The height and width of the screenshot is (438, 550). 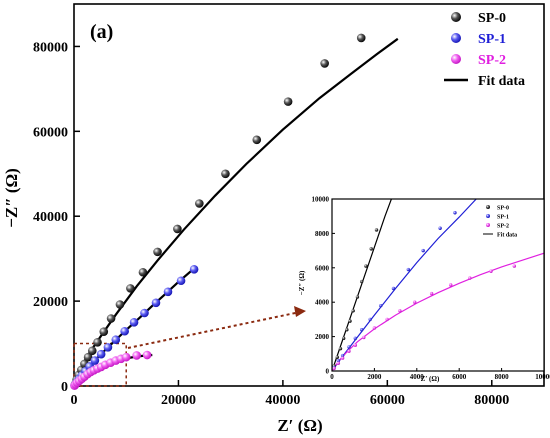 What do you see at coordinates (322, 268) in the screenshot?
I see `inset-y-tick-label: 6000` at bounding box center [322, 268].